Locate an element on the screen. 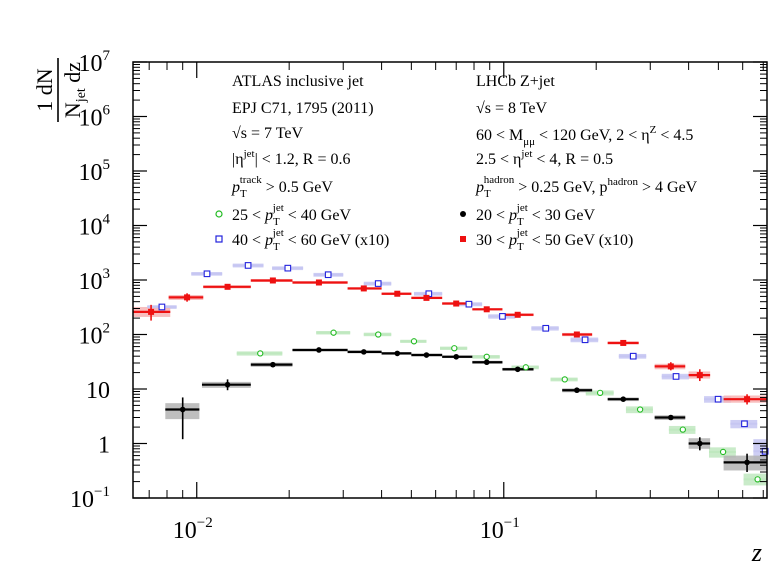  lhcb-had-sup2: hadron is located at coordinates (622, 182).